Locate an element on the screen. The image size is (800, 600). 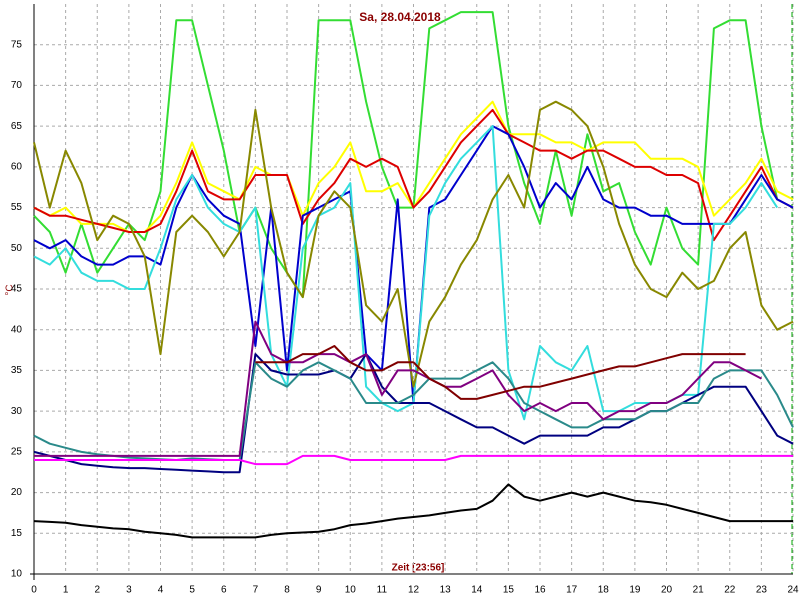
y-tick-label: 65 is located at coordinates (17, 126).